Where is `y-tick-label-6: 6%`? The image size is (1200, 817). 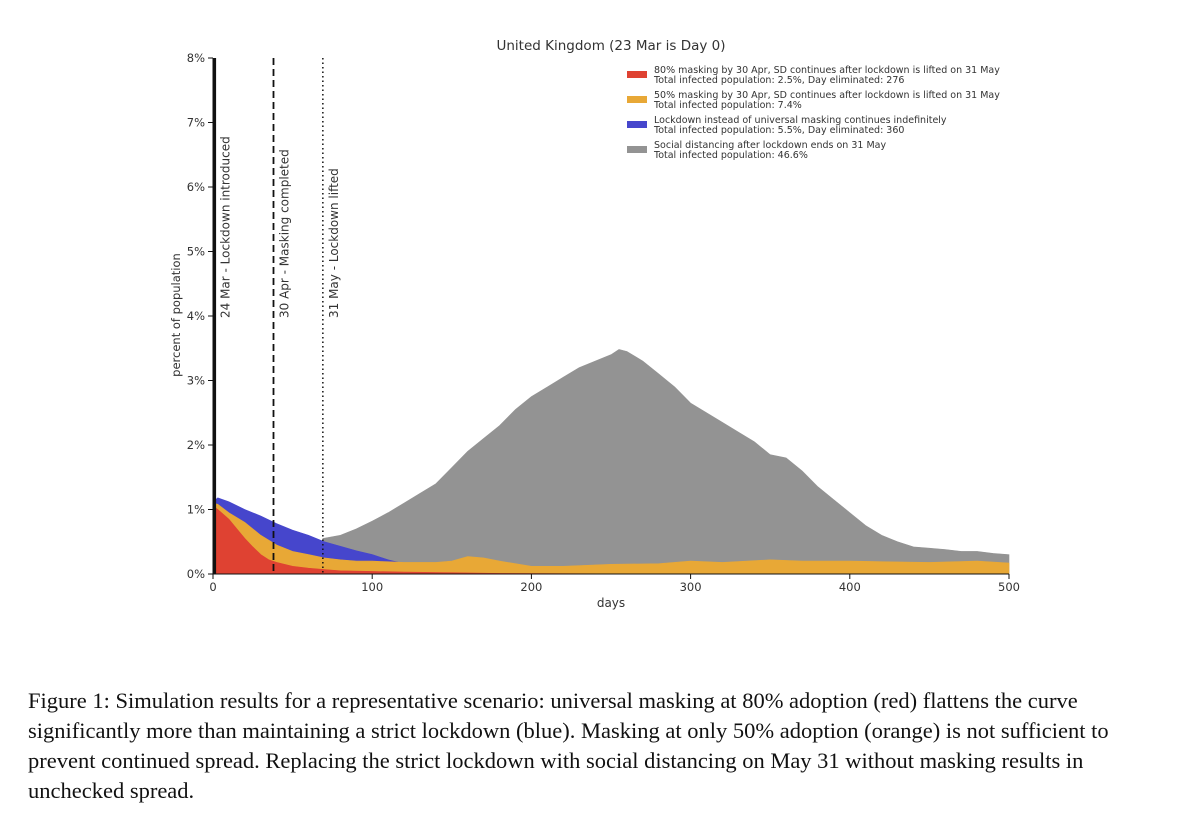 y-tick-label-6: 6% is located at coordinates (196, 187).